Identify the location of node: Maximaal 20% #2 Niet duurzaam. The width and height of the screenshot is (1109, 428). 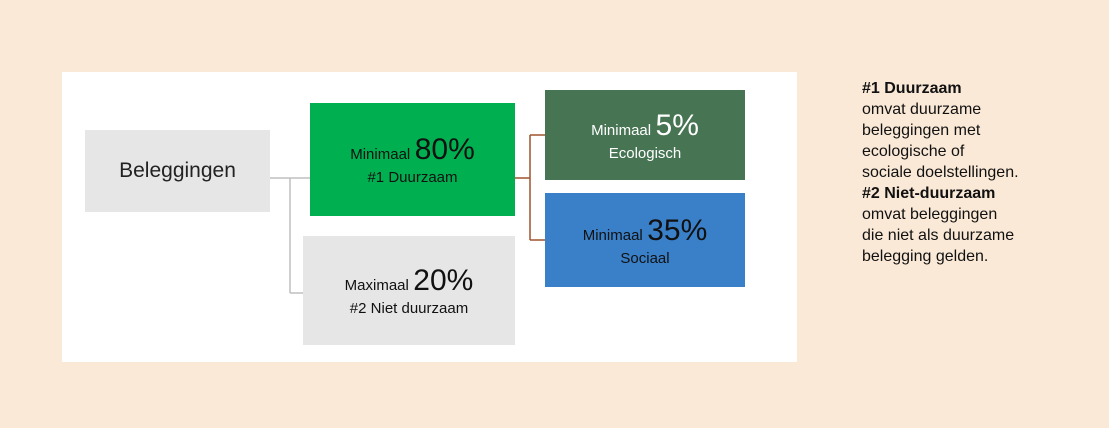
(409, 290).